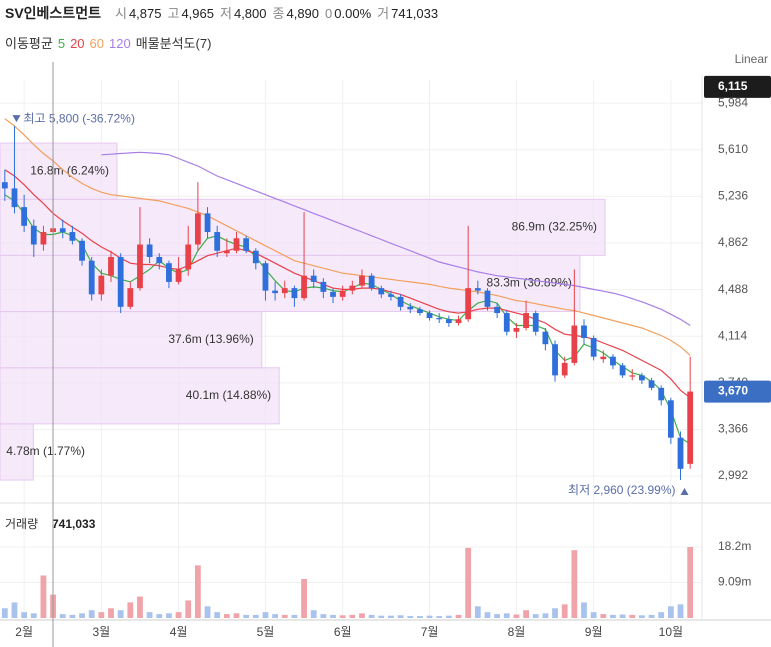 Image resolution: width=771 pixels, height=647 pixels. What do you see at coordinates (671, 632) in the screenshot?
I see `x-tick-label: 10월` at bounding box center [671, 632].